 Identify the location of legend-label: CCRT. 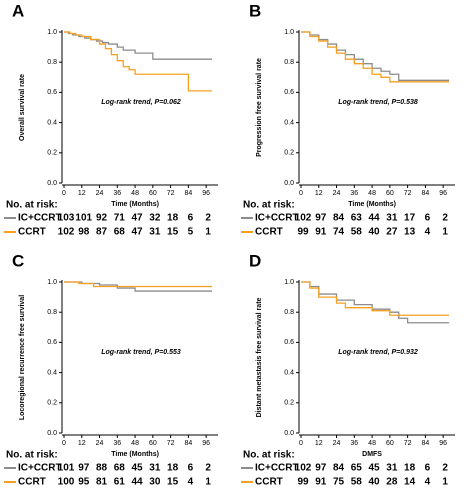
(32, 232).